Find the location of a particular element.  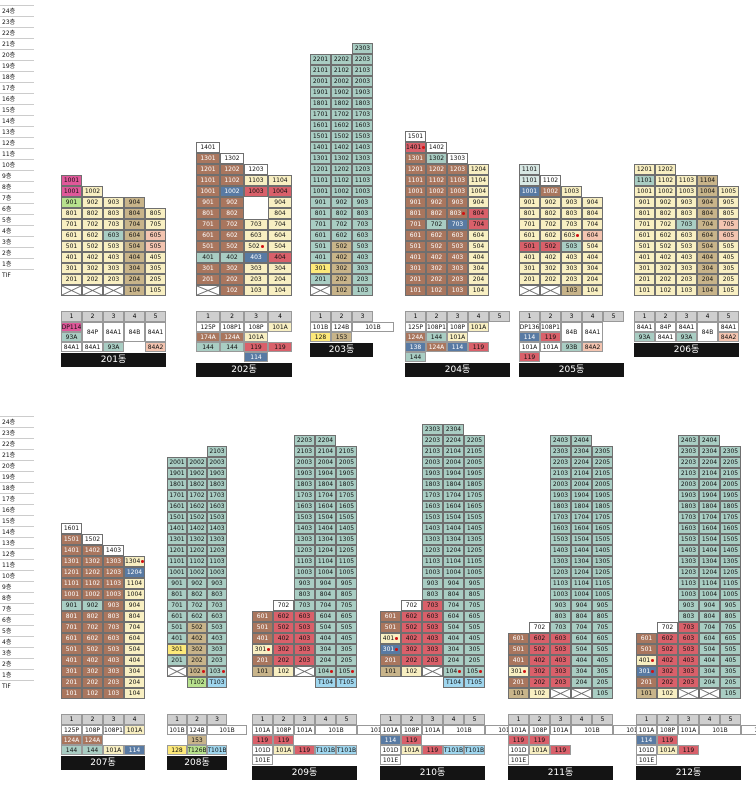

unit-cell: 1904 is located at coordinates (325, 473).